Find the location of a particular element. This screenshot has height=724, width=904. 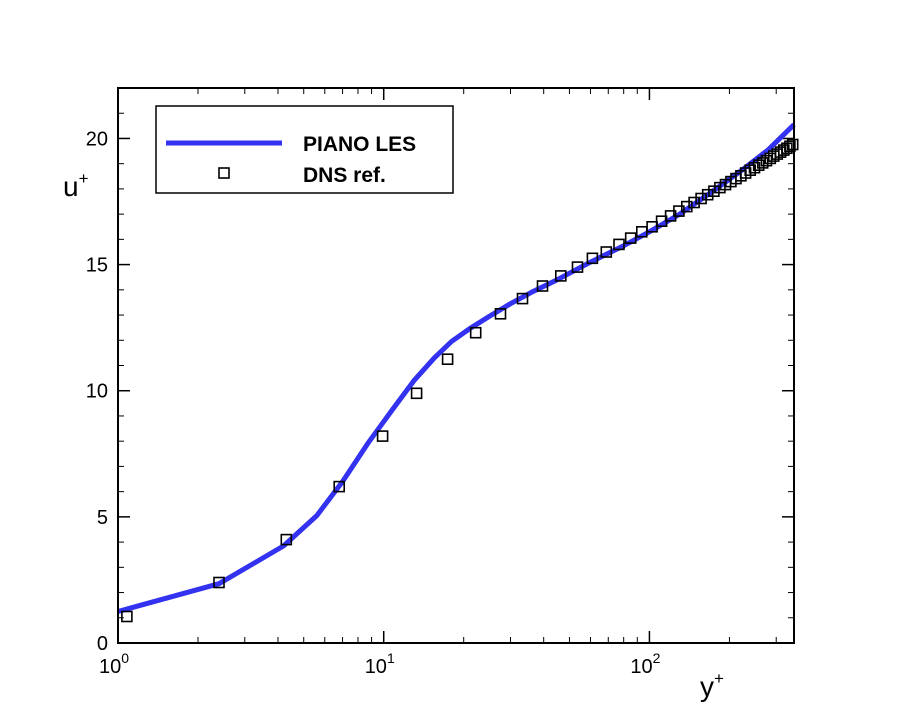

y-tick-label: 5 is located at coordinates (102, 518).